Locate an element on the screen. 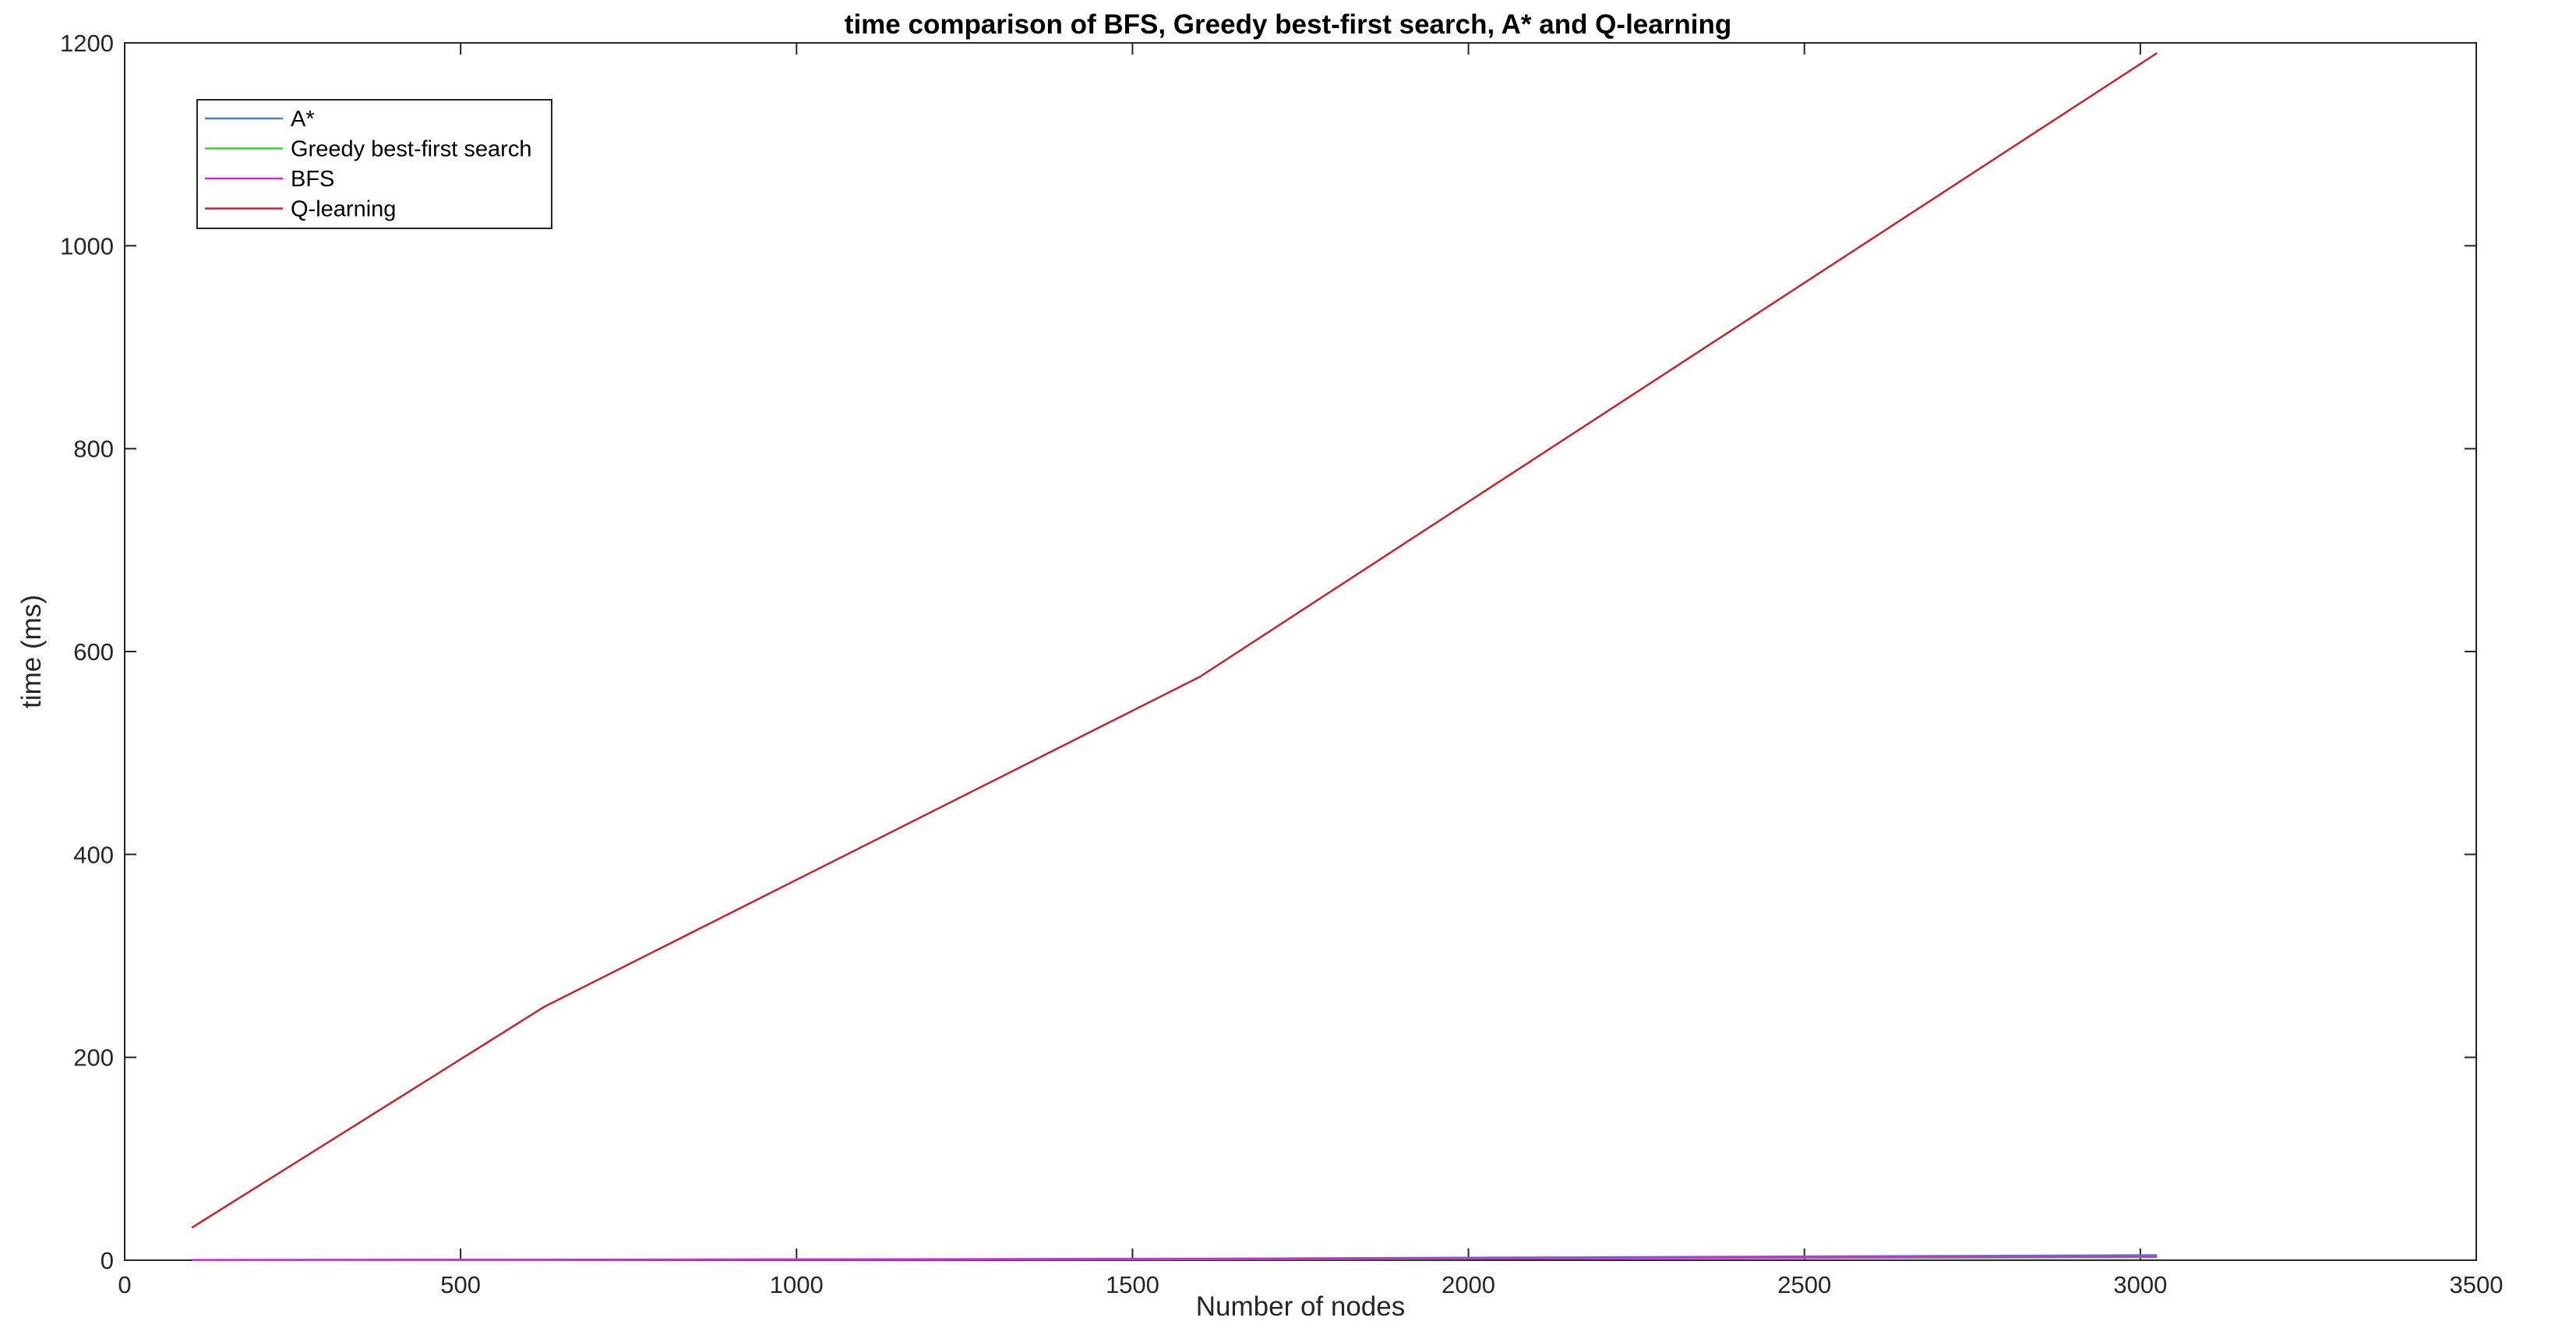 The image size is (2576, 1321). x-tick-label: 2000 is located at coordinates (1468, 1284).